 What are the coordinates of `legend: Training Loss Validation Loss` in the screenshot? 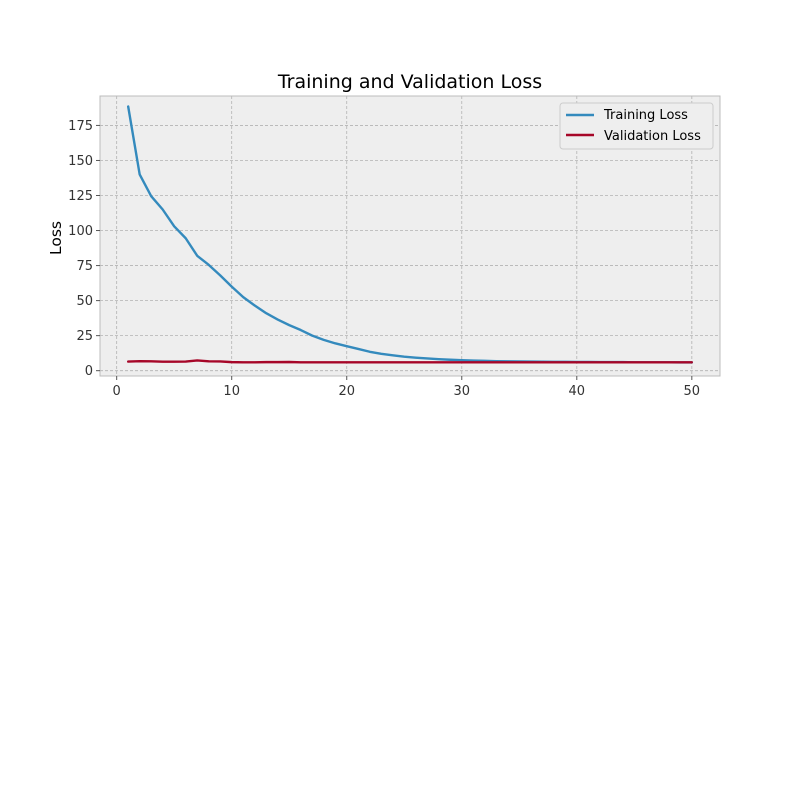 It's located at (636, 126).